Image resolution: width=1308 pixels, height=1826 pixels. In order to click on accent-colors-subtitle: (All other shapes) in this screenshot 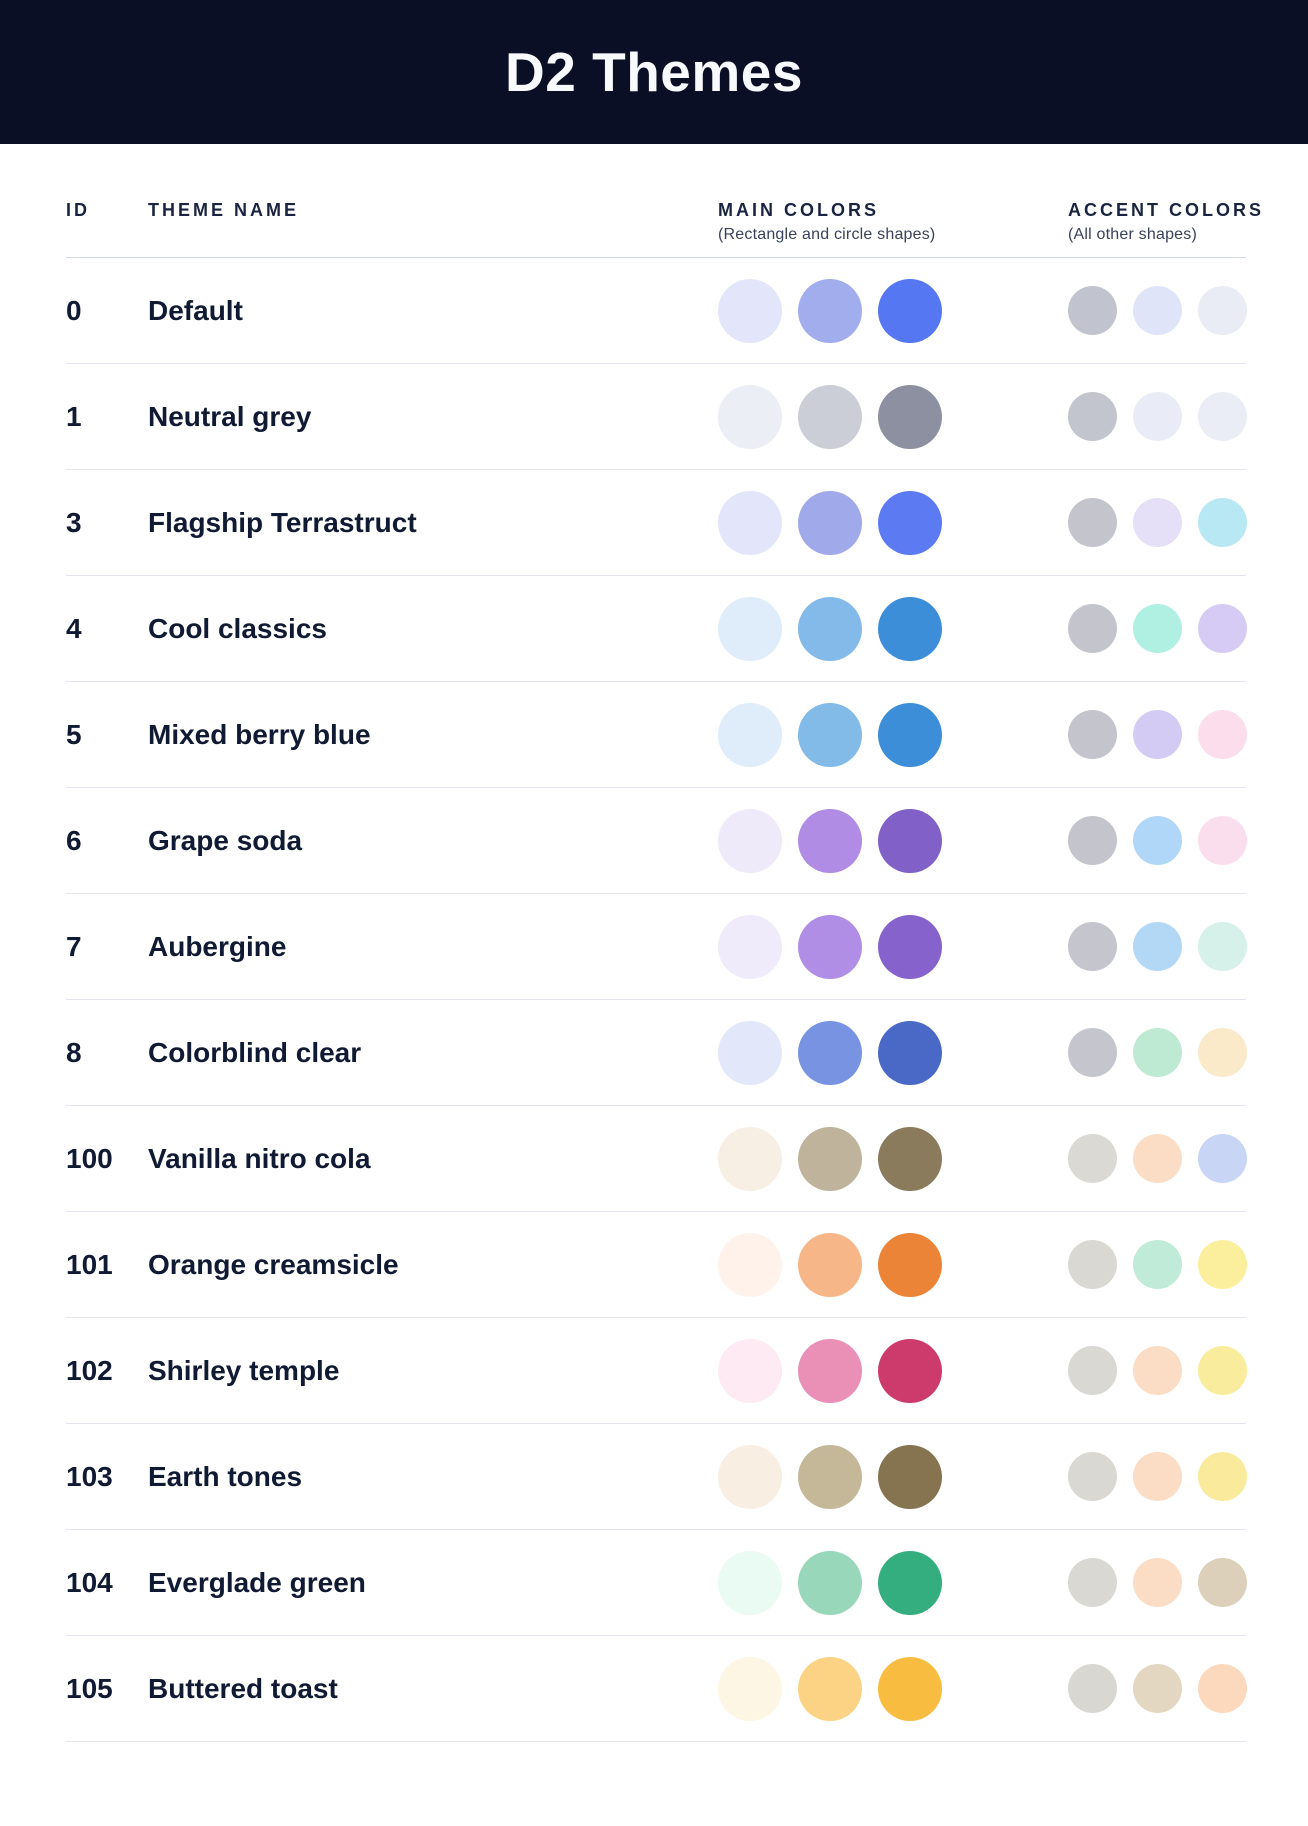, I will do `click(1132, 234)`.